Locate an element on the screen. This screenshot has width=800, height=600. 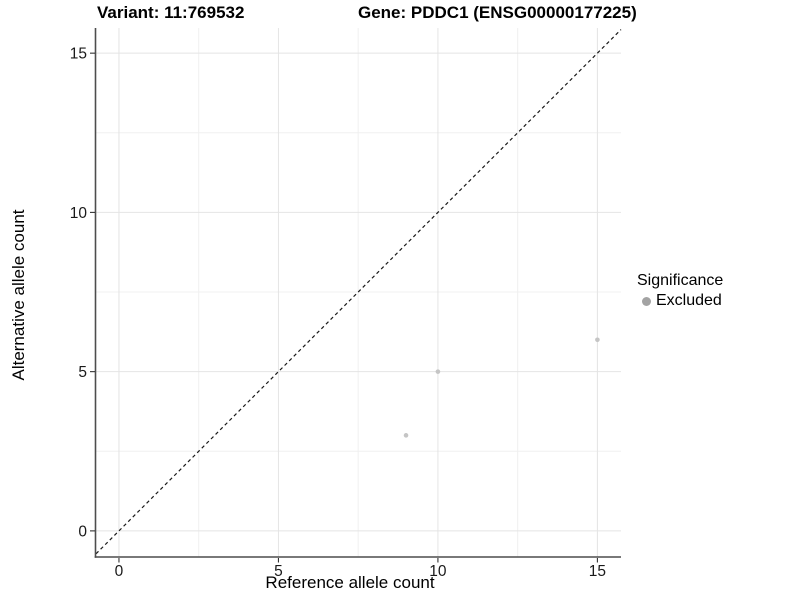
x-axis-title: Reference allele count is located at coordinates (350, 582).